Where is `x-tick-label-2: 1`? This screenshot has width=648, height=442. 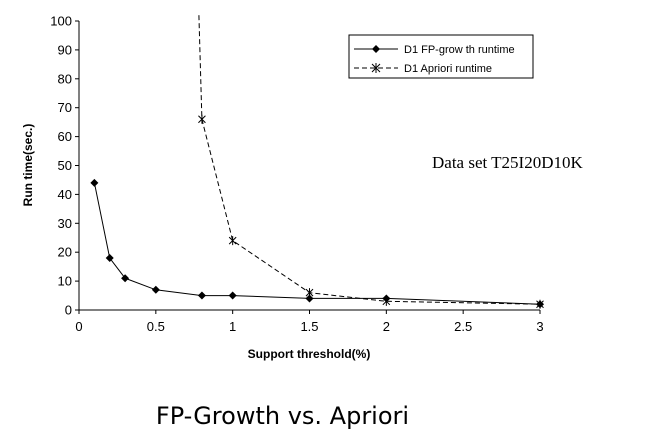 x-tick-label-2: 1 is located at coordinates (232, 326).